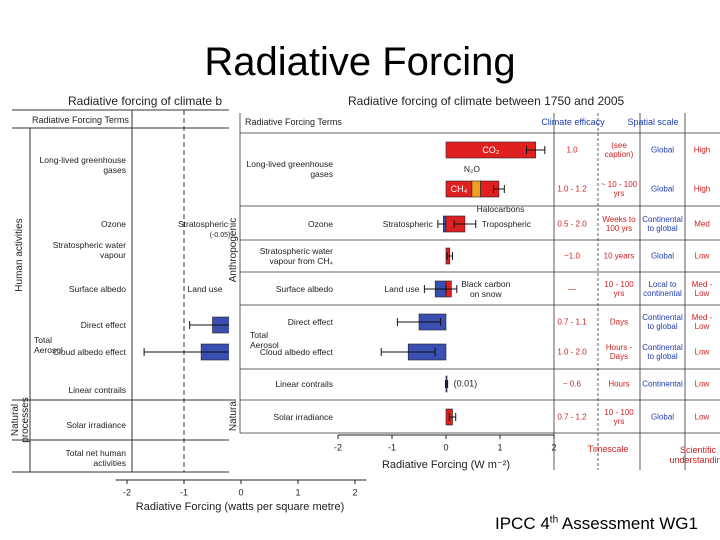  I want to click on table-cell: 1.0 - 2.0, so click(572, 352).